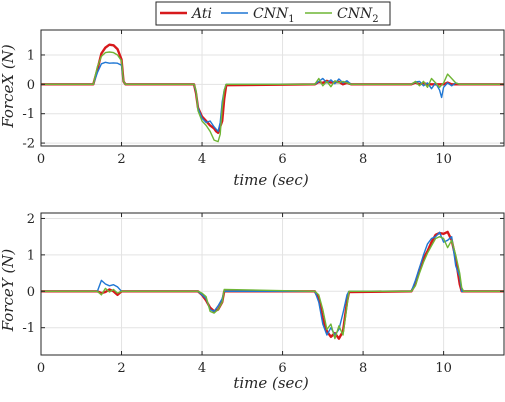 The width and height of the screenshot is (505, 402). What do you see at coordinates (31, 292) in the screenshot?
I see `forcey-ytick-label: 0` at bounding box center [31, 292].